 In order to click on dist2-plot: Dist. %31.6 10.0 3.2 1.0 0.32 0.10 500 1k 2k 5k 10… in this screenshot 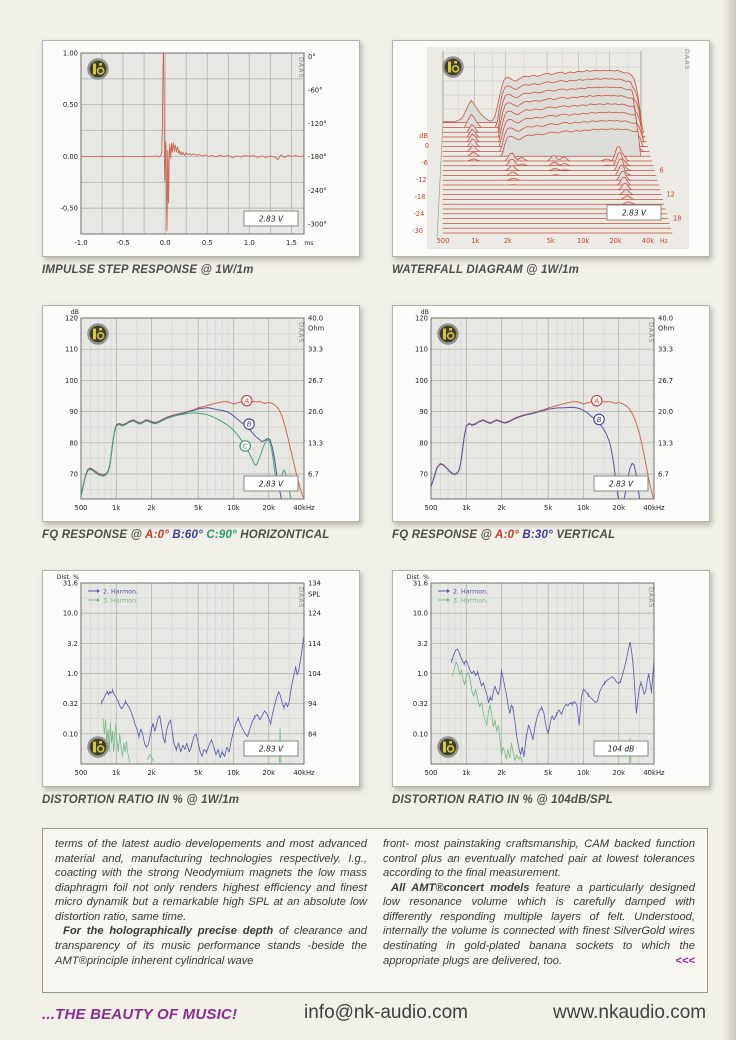, I will do `click(536, 675)`.